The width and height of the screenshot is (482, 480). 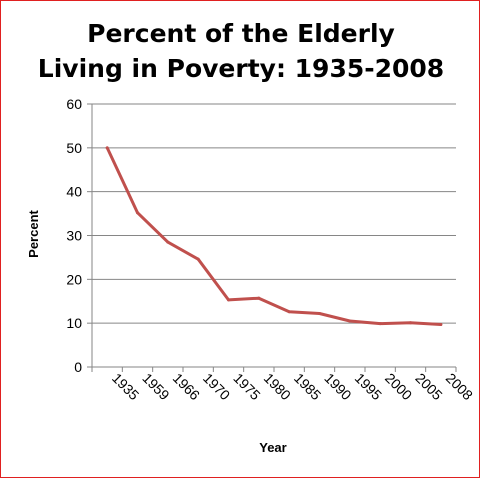 I want to click on x-axis-label: Year, so click(x=272, y=447).